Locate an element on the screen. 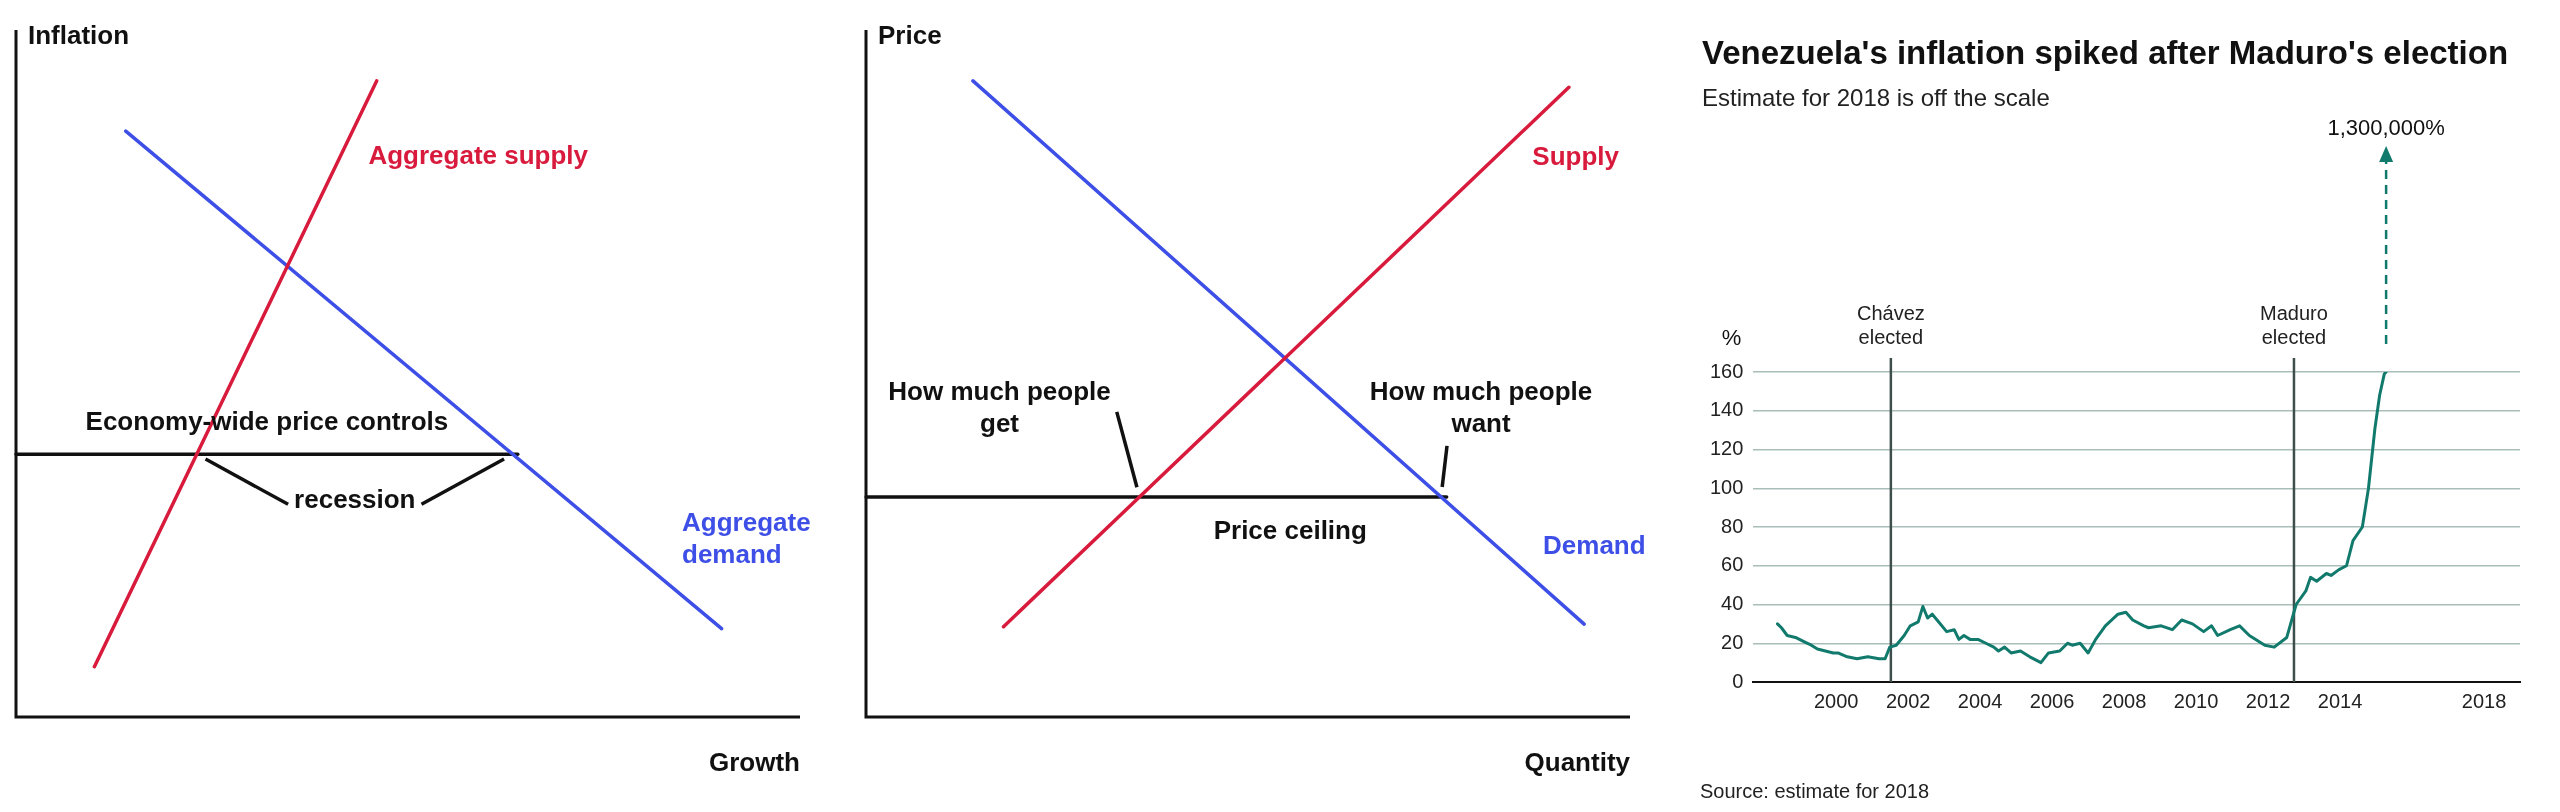  x-tick-label: 2018 is located at coordinates (2484, 700).